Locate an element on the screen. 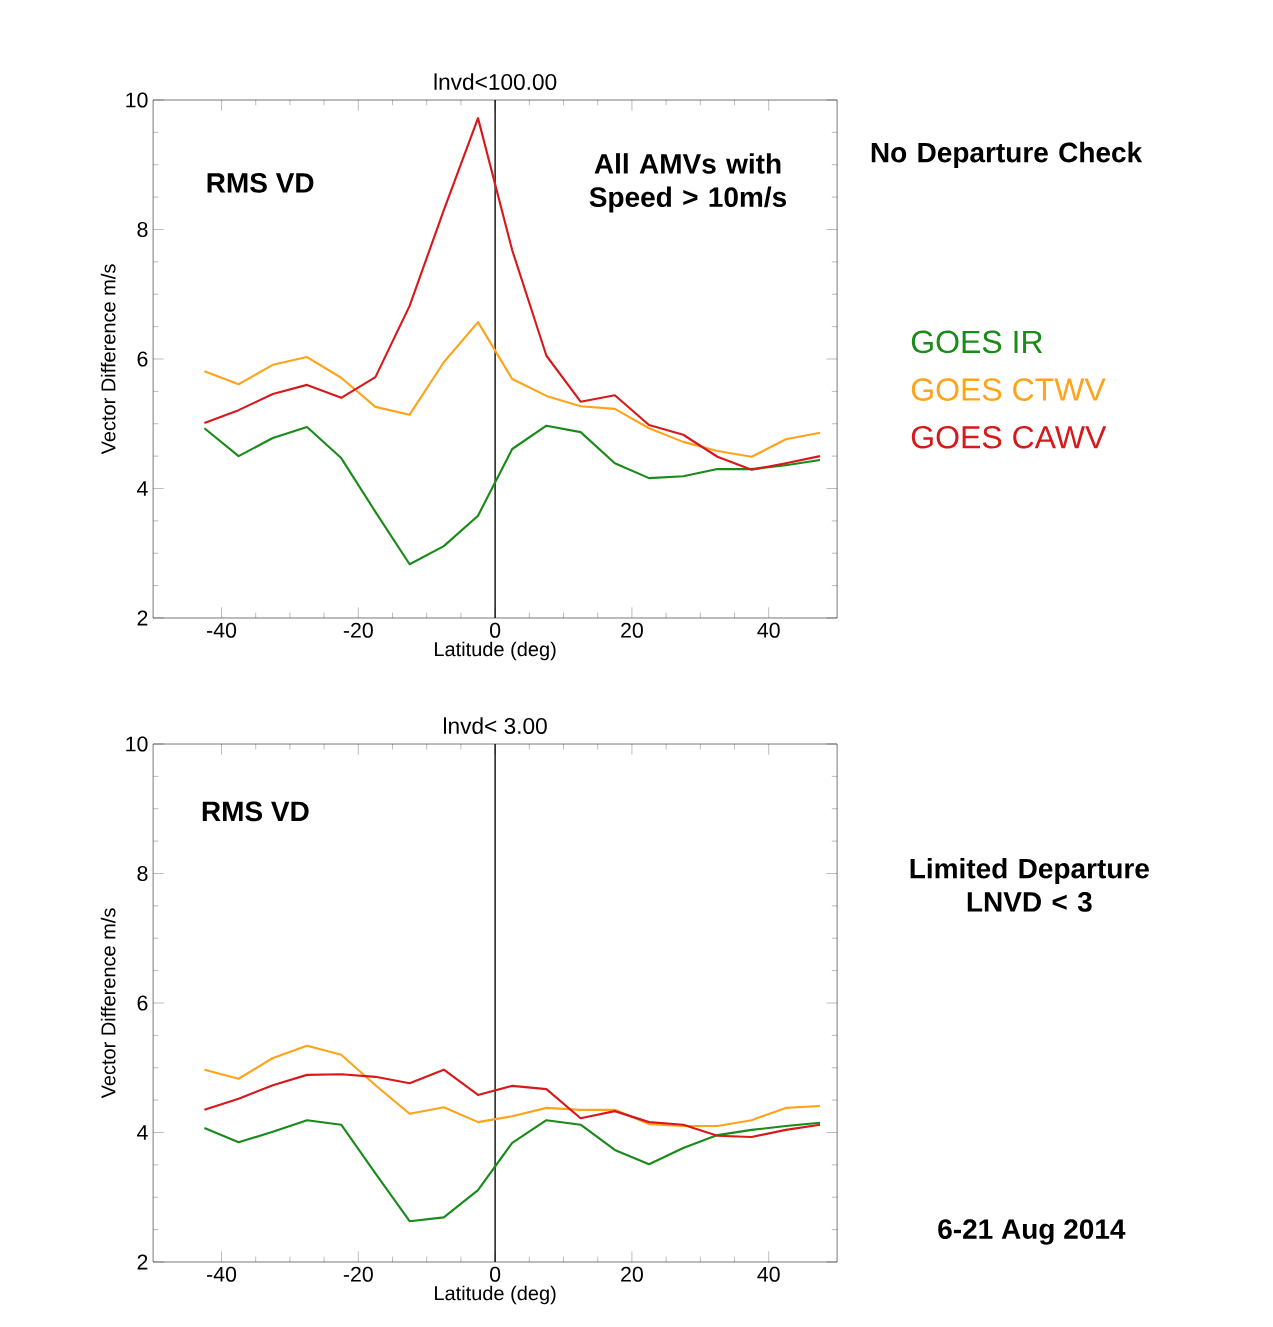 This screenshot has width=1273, height=1327. text: GOES IR is located at coordinates (977, 342).